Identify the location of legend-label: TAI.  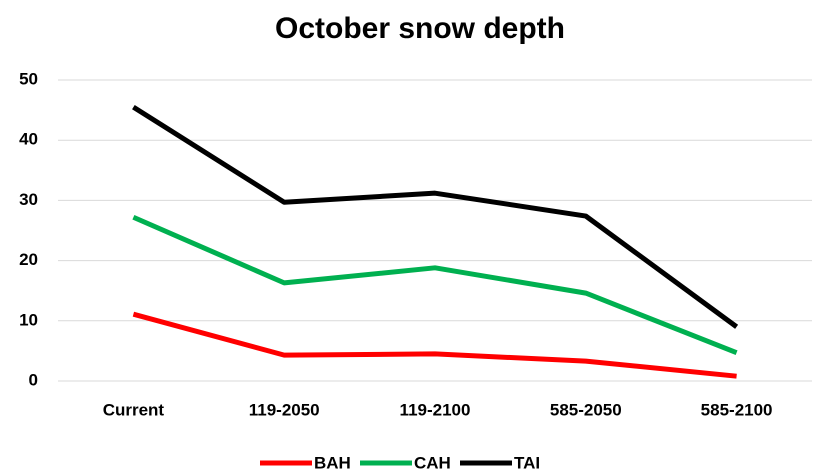
(527, 462).